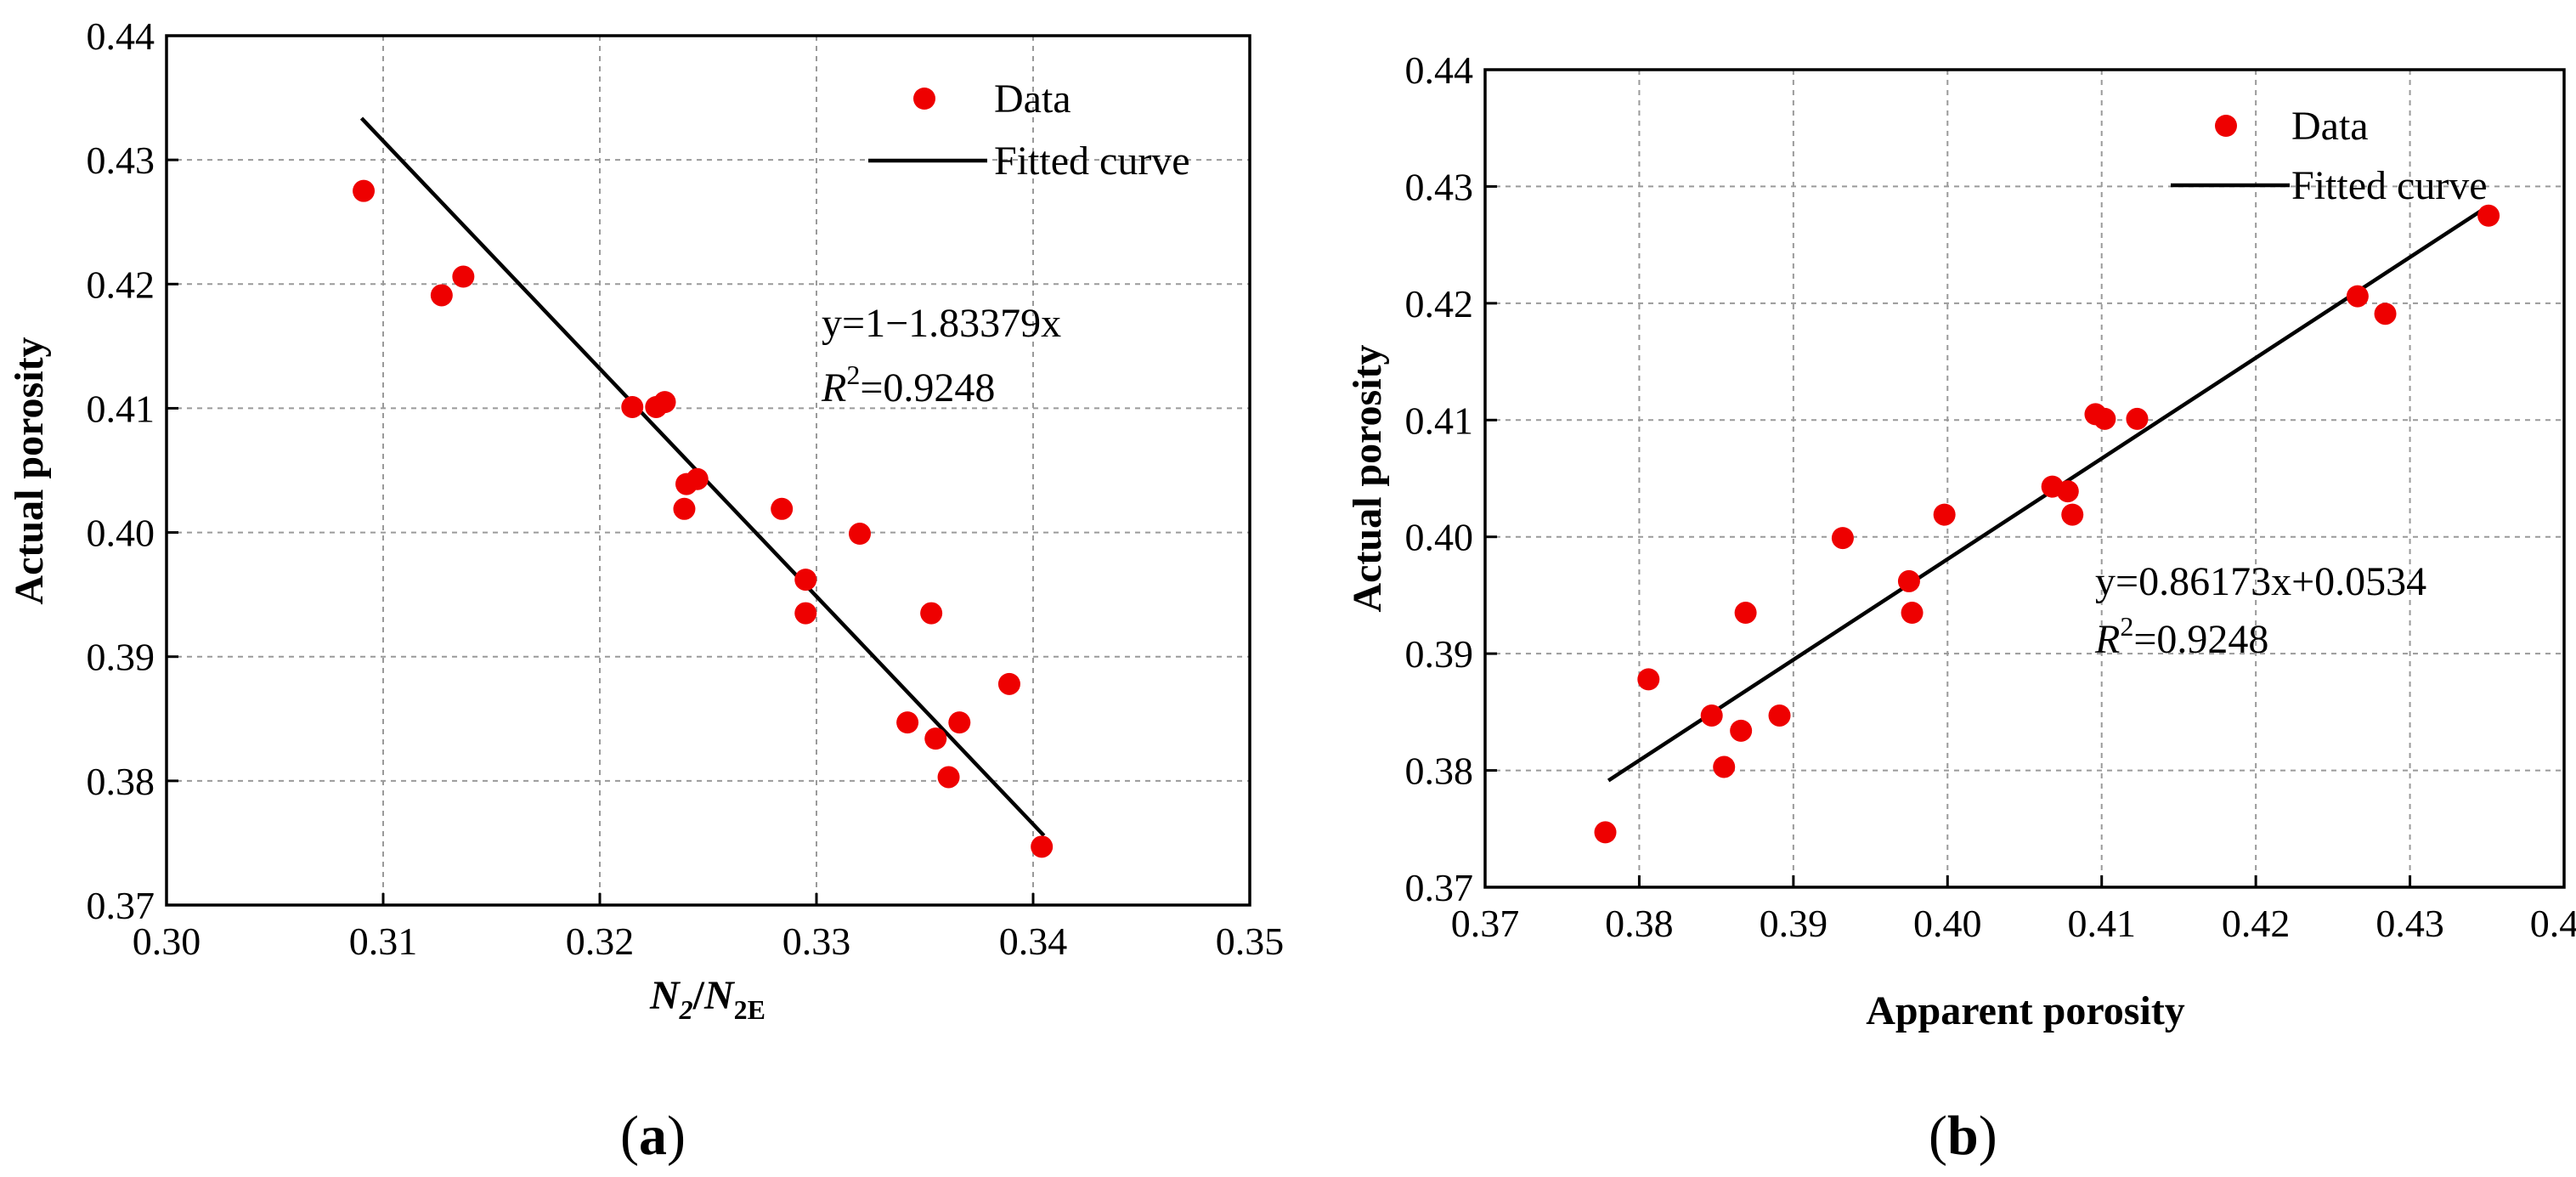  What do you see at coordinates (121, 905) in the screenshot?
I see `panel-a-y-tick-label-0: 0.37` at bounding box center [121, 905].